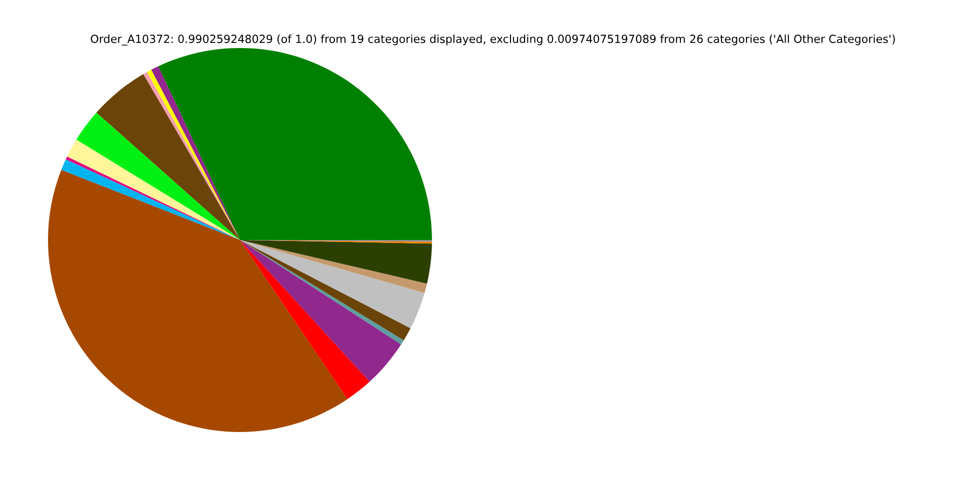 The image size is (960, 480). I want to click on text: Order_A10372: 0.990259248029 (of 1.0) from 19 categories displayed, excluding 0.00974075197089 from 26 categories ('All Other Categories'), so click(492, 40).